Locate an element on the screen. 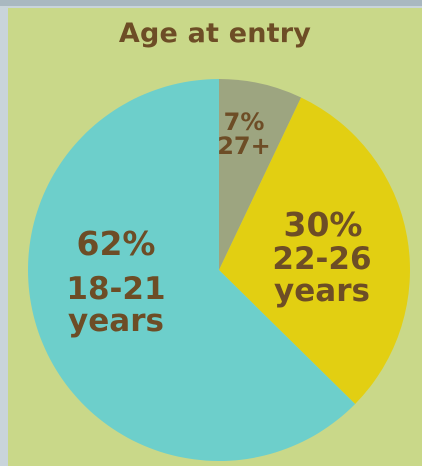  top-border is located at coordinates (211, 3).